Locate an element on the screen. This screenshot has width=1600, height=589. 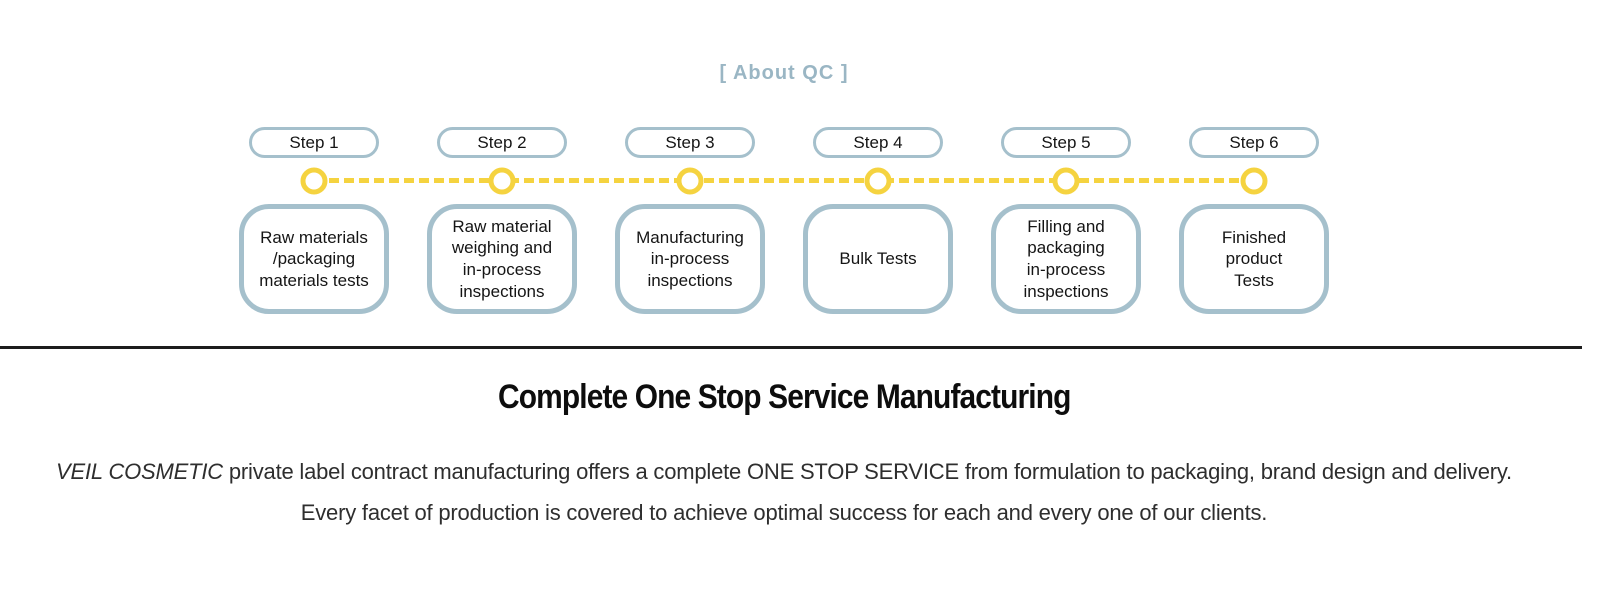
step-description-box: Finished product Tests is located at coordinates (1254, 259).